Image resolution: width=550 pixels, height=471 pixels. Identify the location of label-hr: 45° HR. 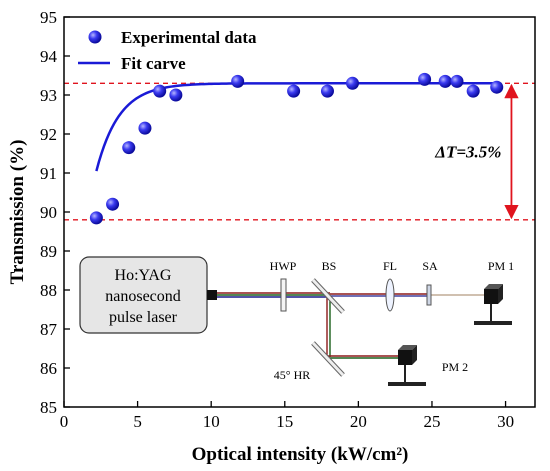
(292, 375).